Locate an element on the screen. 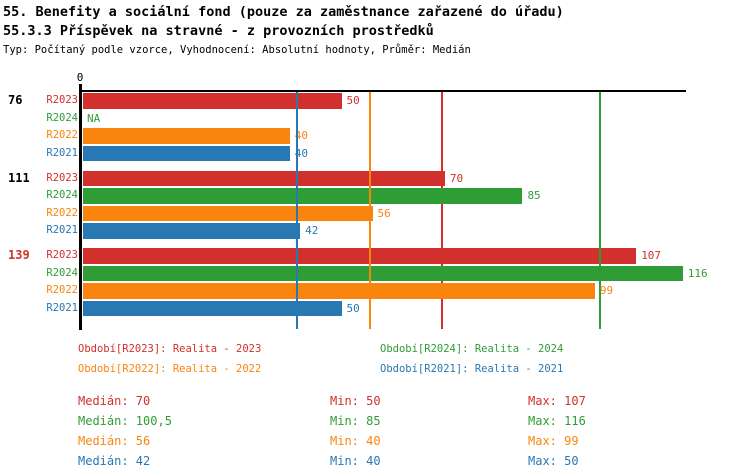  bar-value-label: 107 is located at coordinates (651, 255).